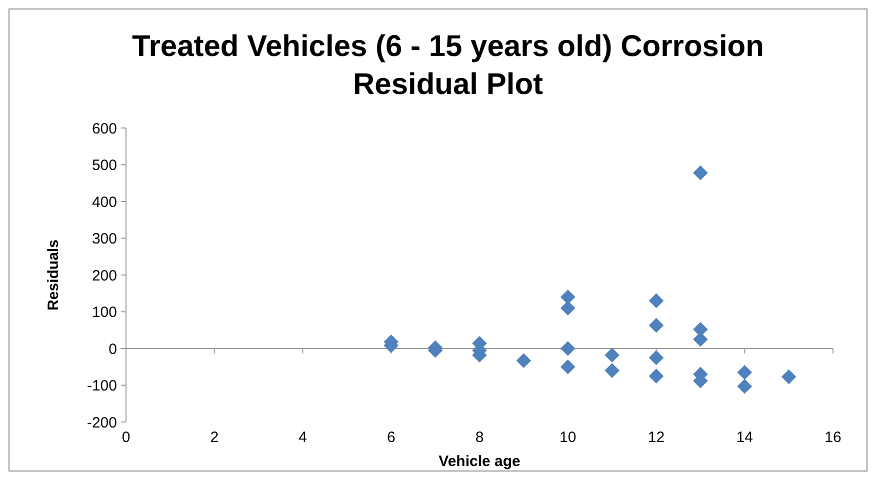  Describe the element at coordinates (479, 461) in the screenshot. I see `x-axis-title: Vehicle age` at that location.